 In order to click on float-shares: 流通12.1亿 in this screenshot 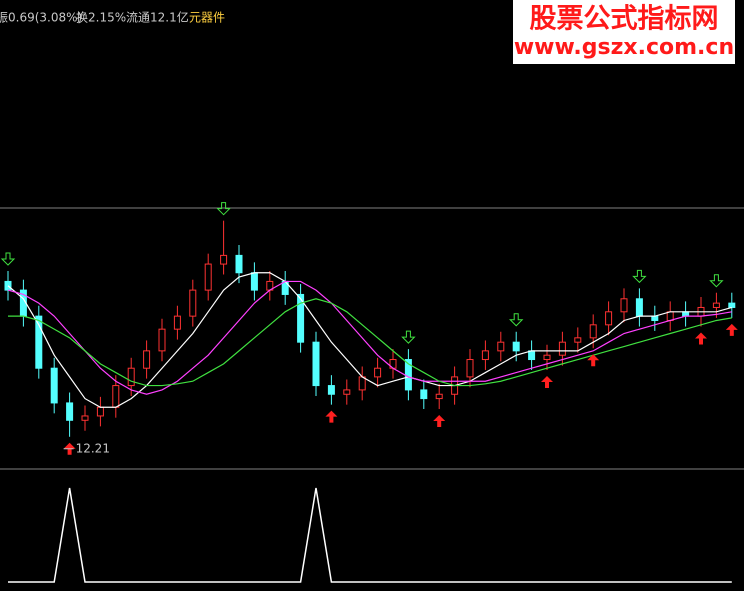, I will do `click(157, 17)`.